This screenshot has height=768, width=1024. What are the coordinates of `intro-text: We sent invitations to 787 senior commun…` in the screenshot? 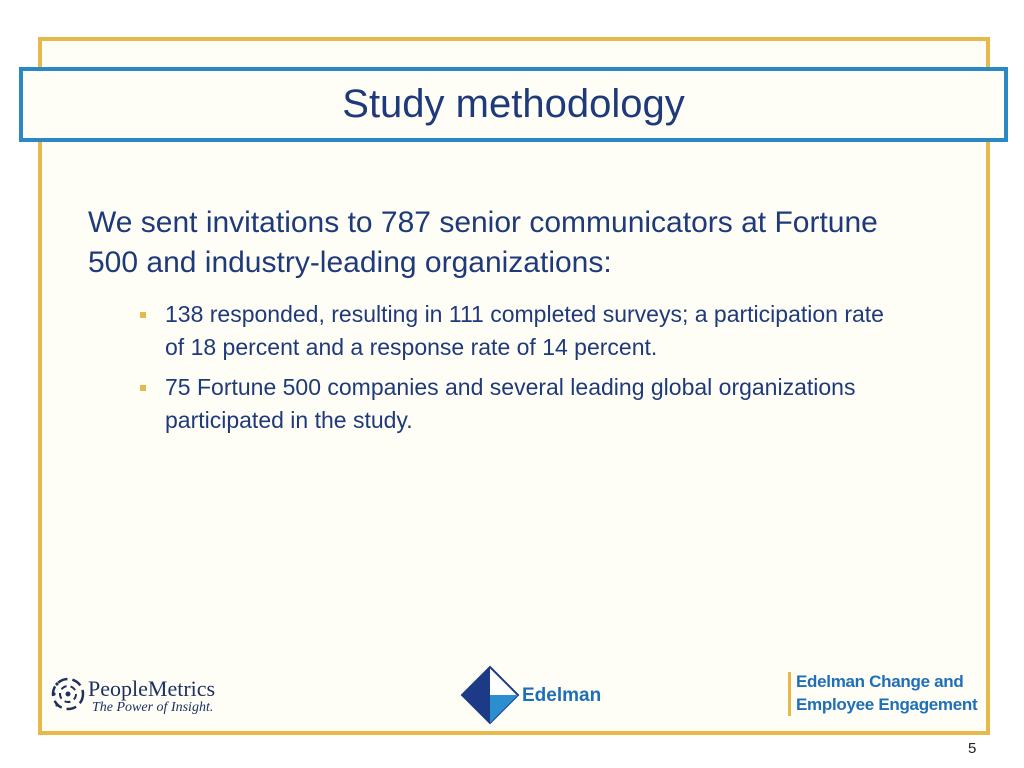 It's located at (483, 242).